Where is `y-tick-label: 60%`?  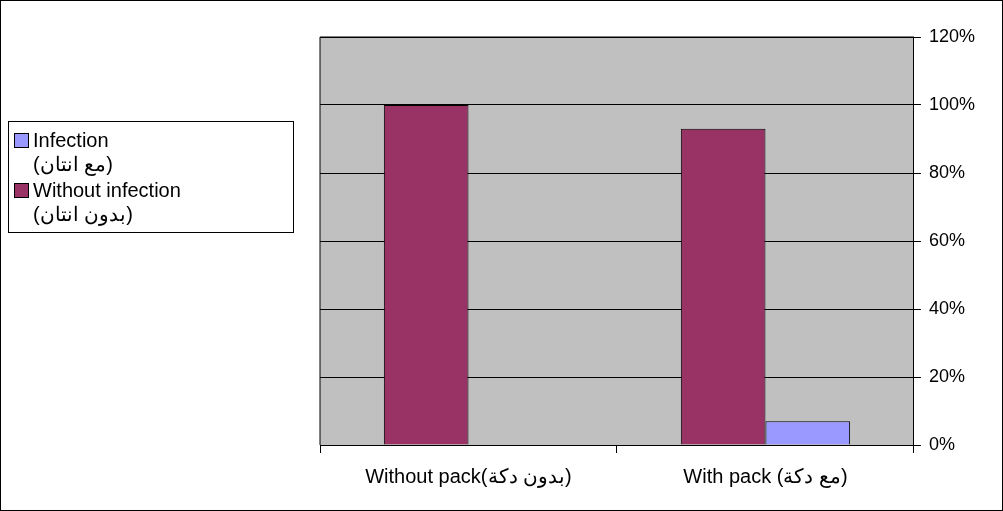
y-tick-label: 60% is located at coordinates (946, 239).